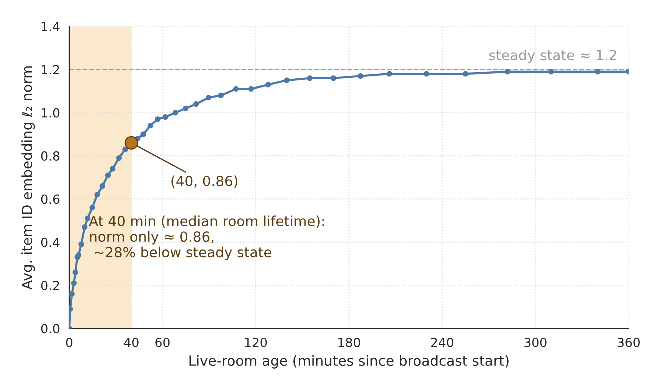 This screenshot has height=380, width=662. What do you see at coordinates (51, 27) in the screenshot?
I see `y-tick-label: 1.4` at bounding box center [51, 27].